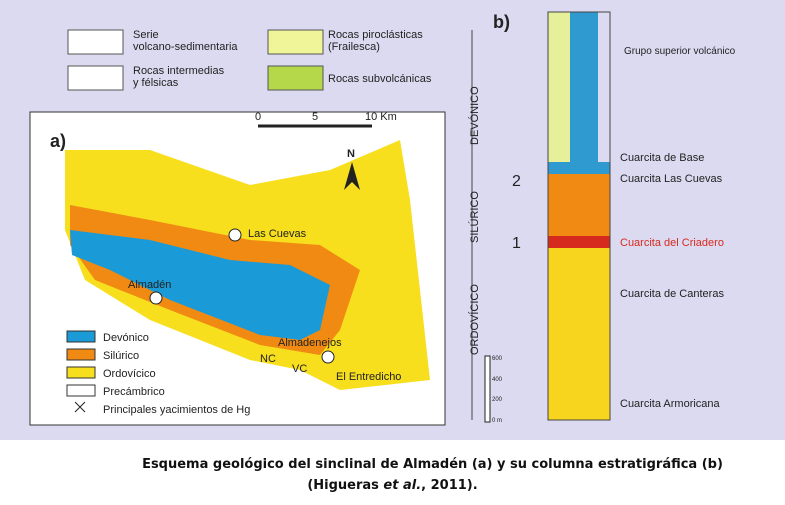 This screenshot has height=505, width=785. I want to click on unit-label: Cuarcita de Base, so click(662, 158).